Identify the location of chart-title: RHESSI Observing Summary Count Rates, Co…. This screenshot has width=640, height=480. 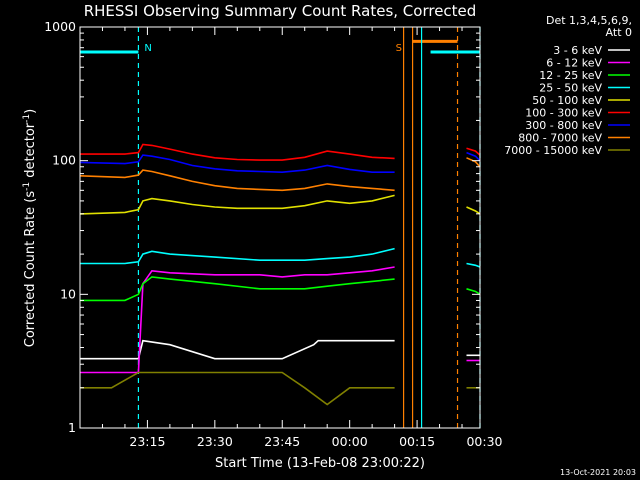
(280, 11).